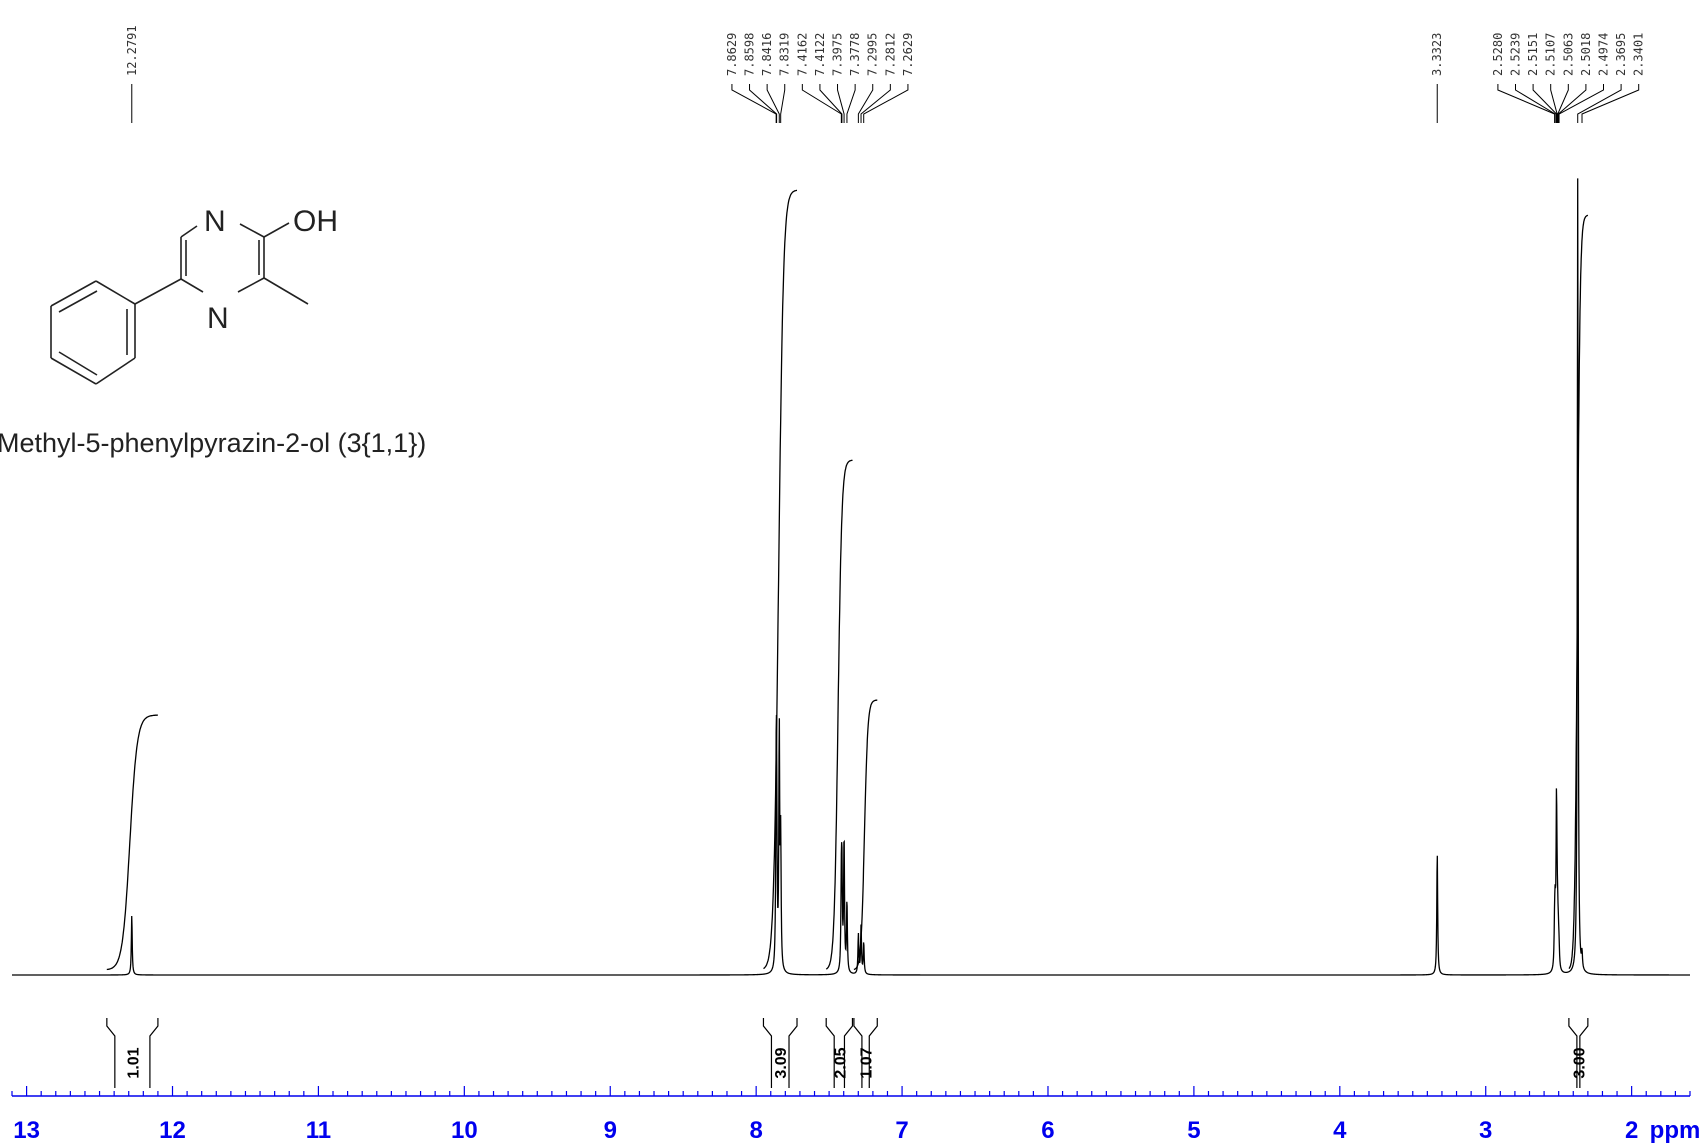  Describe the element at coordinates (1568, 54) in the screenshot. I see `peak-label: 2.5063` at that location.